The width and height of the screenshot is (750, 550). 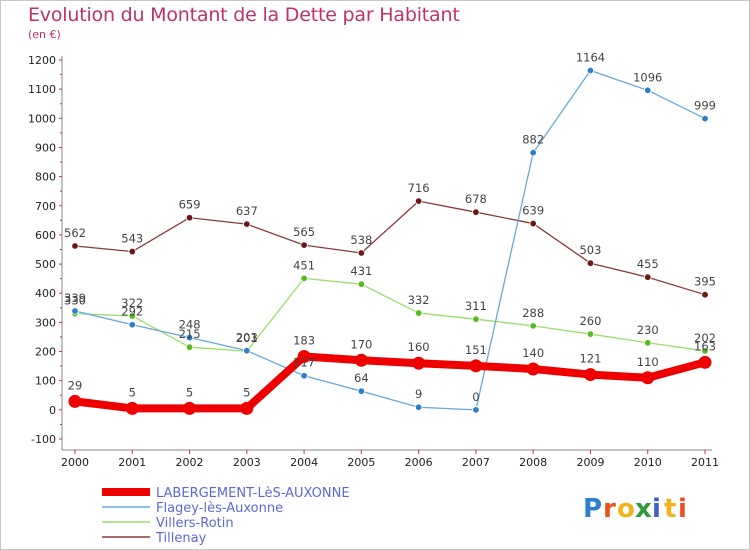 What do you see at coordinates (648, 462) in the screenshot?
I see `x-tick-label: 2010` at bounding box center [648, 462].